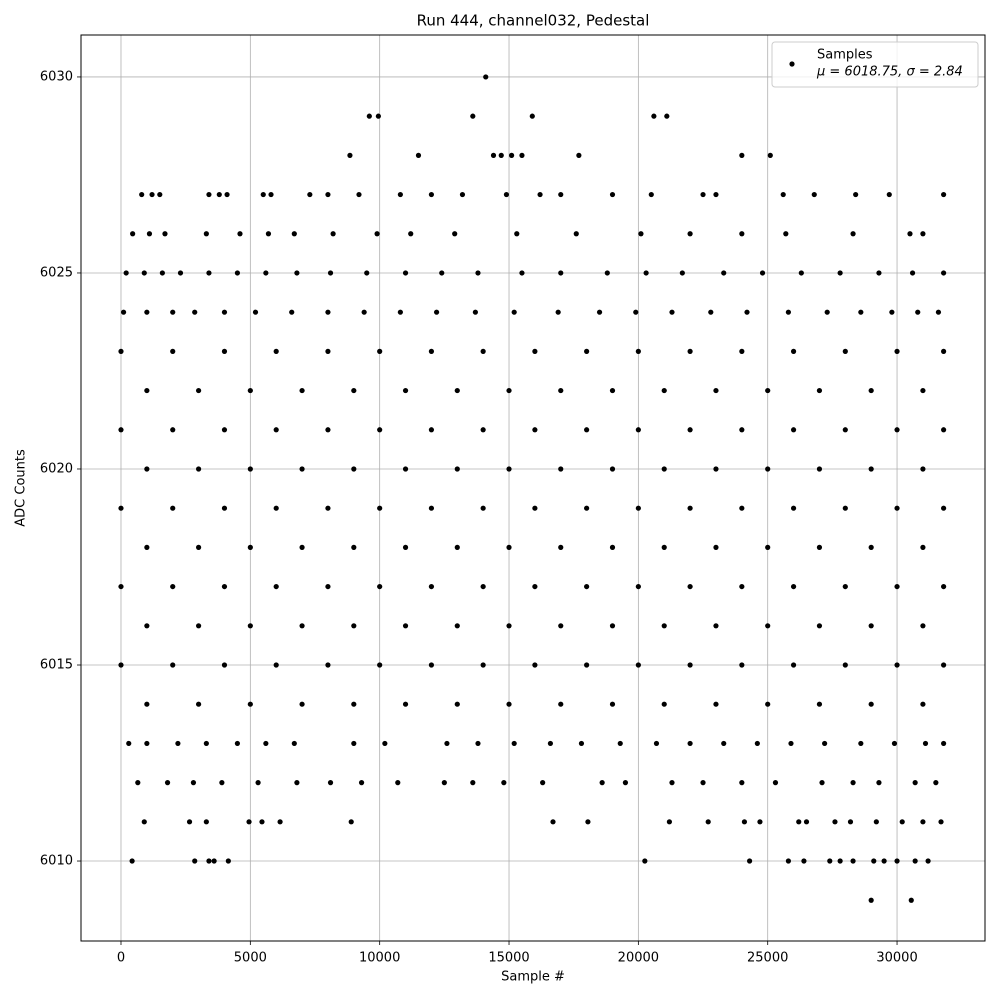 The image size is (1000, 1000). Describe the element at coordinates (845, 55) in the screenshot. I see `legend-label: Samples` at that location.